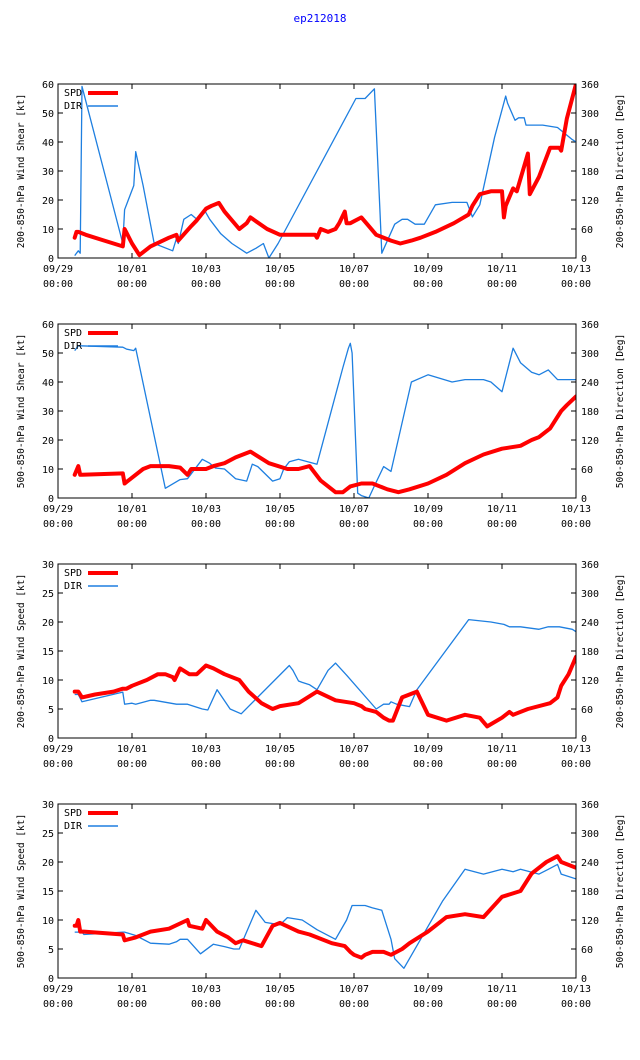  What do you see at coordinates (48, 652) in the screenshot?
I see `left-tick-label: 15` at bounding box center [48, 652].